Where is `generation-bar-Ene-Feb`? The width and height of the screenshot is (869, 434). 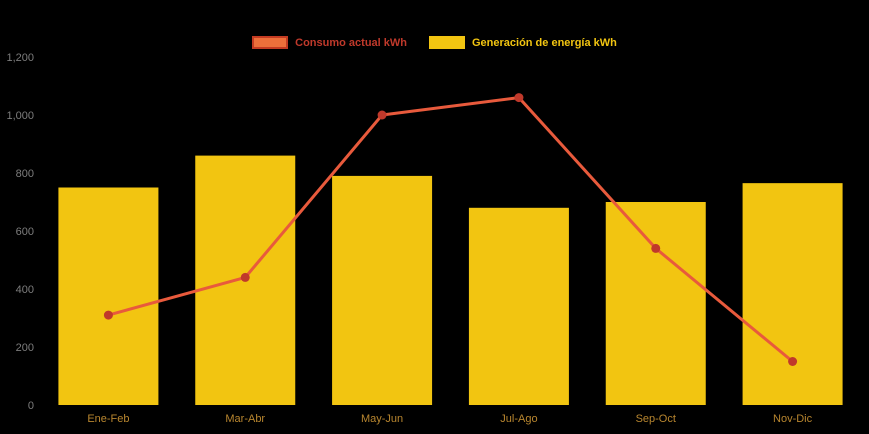
generation-bar-Ene-Feb is located at coordinates (108, 296).